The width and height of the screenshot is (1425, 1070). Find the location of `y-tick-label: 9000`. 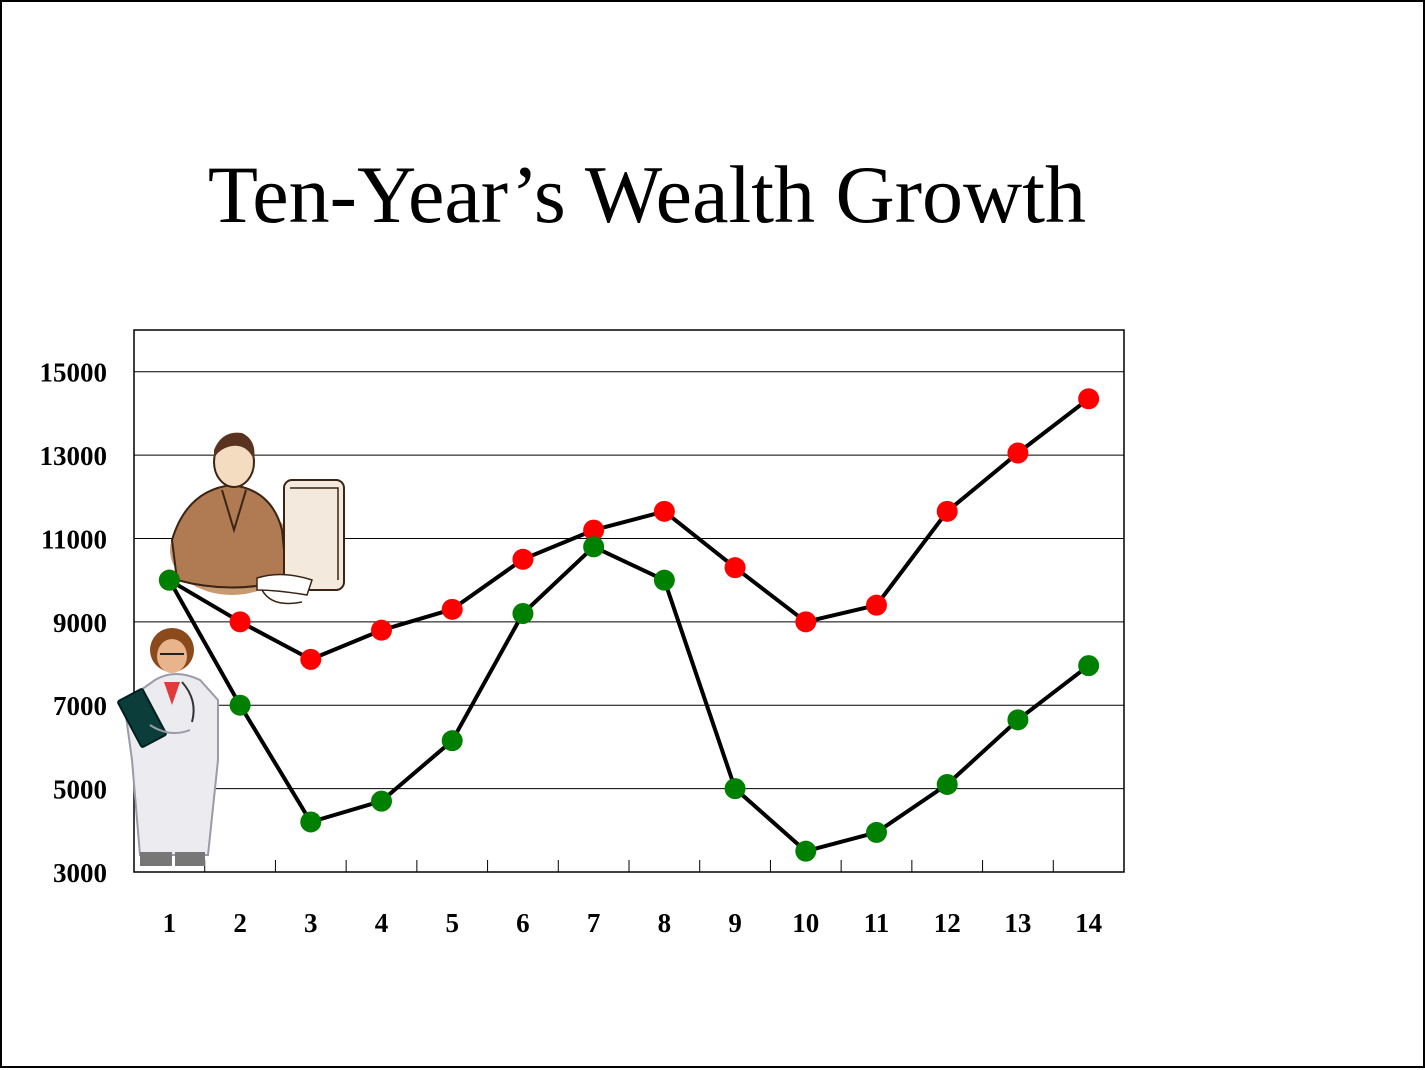

y-tick-label: 9000 is located at coordinates (80, 623).